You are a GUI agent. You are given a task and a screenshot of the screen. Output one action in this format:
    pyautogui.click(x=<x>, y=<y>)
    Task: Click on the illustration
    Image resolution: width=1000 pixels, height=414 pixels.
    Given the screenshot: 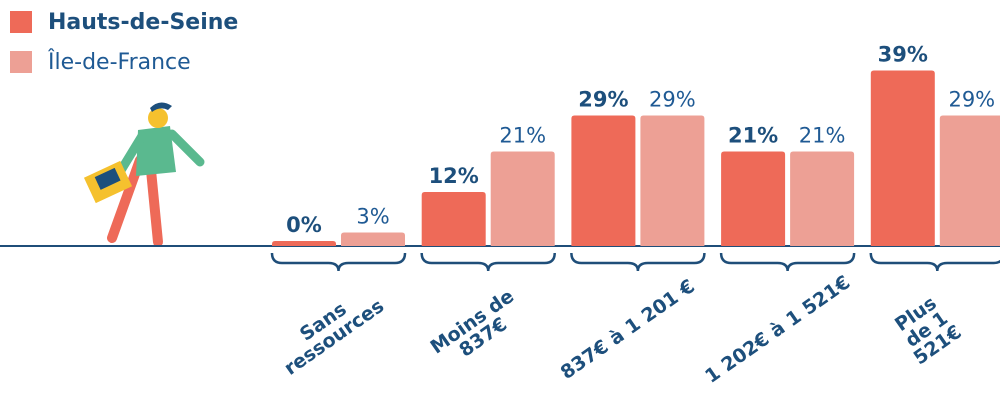 What is the action you would take?
    pyautogui.click(x=144, y=174)
    